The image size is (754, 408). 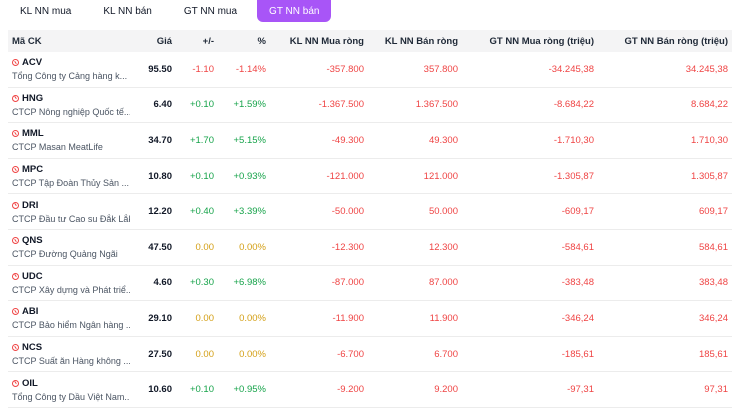 What do you see at coordinates (32, 276) in the screenshot?
I see `stock-symbol: UDC` at bounding box center [32, 276].